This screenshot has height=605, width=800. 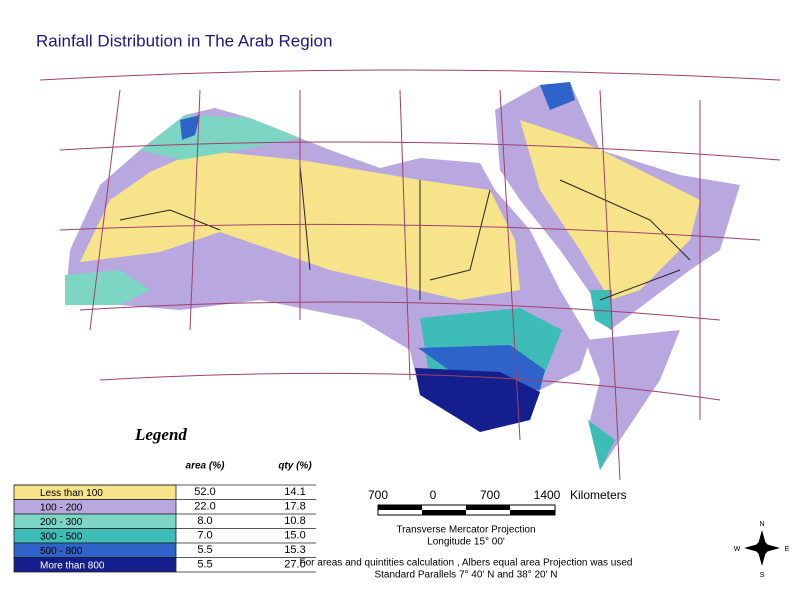 What do you see at coordinates (160, 434) in the screenshot?
I see `legend-title: Legend` at bounding box center [160, 434].